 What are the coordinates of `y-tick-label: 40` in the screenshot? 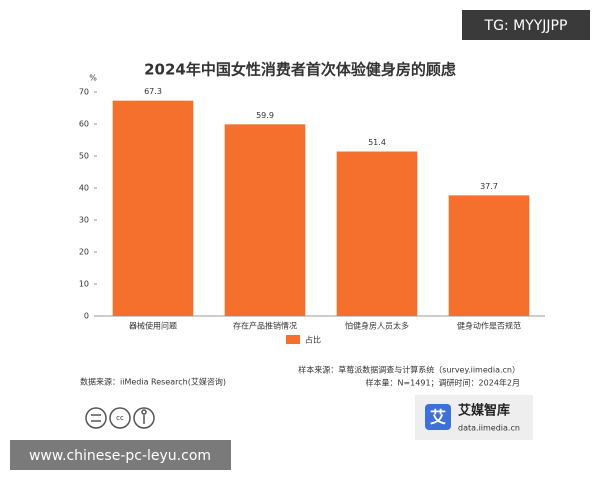 It's located at (84, 188).